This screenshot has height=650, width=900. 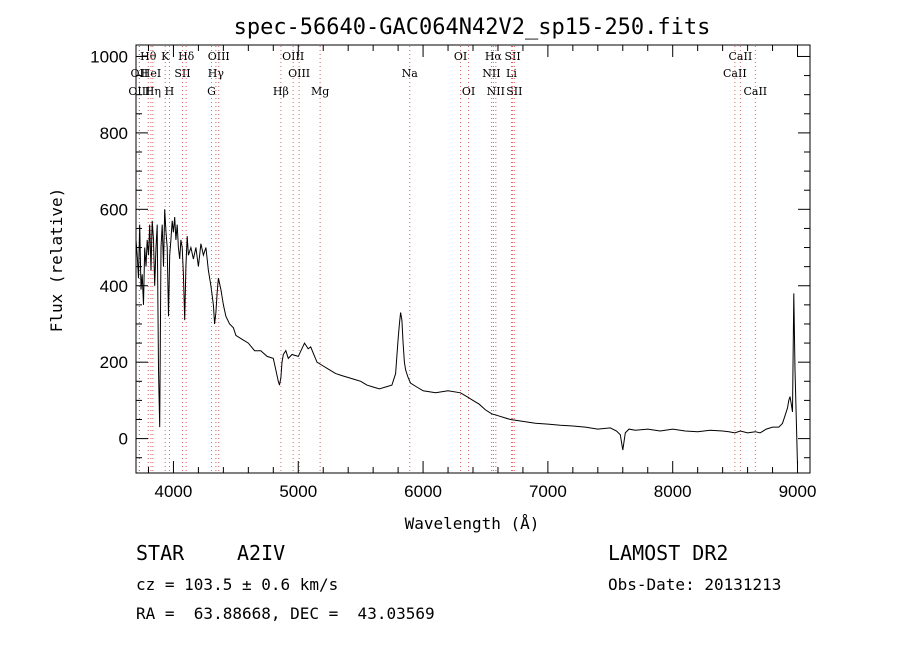 I want to click on spectral-line-label: OII, so click(x=140, y=73).